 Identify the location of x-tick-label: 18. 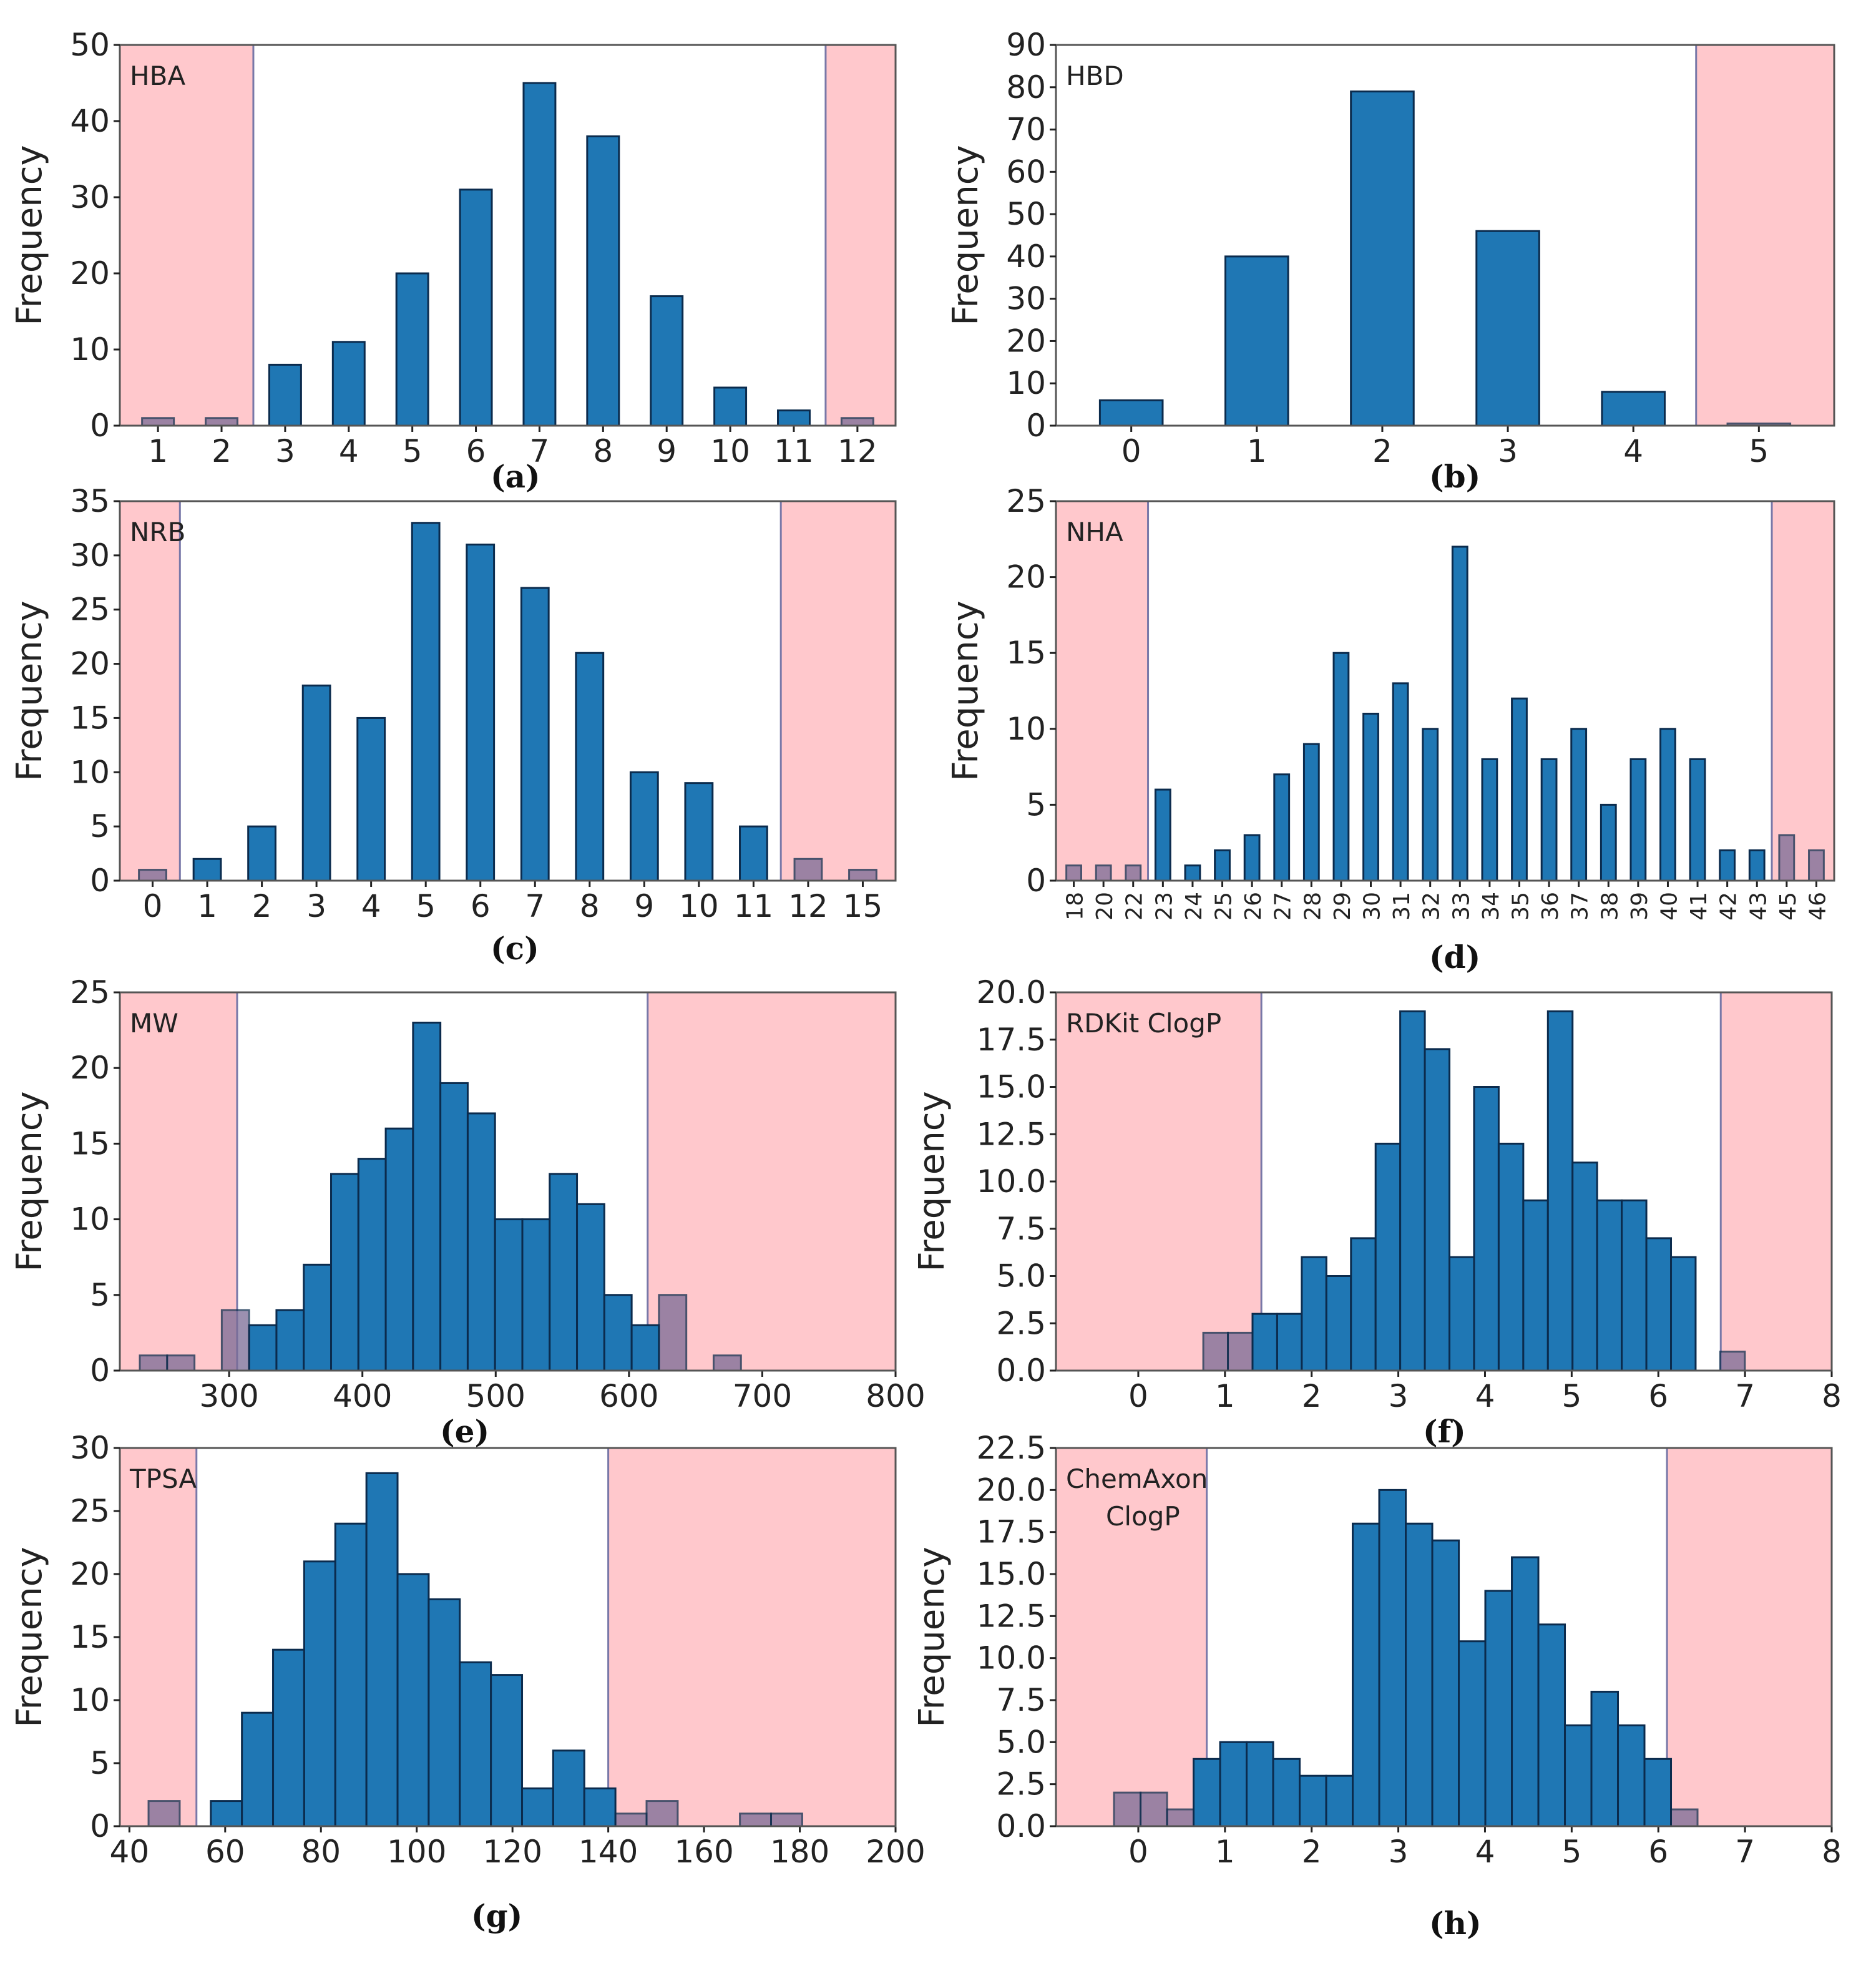
(1075, 906).